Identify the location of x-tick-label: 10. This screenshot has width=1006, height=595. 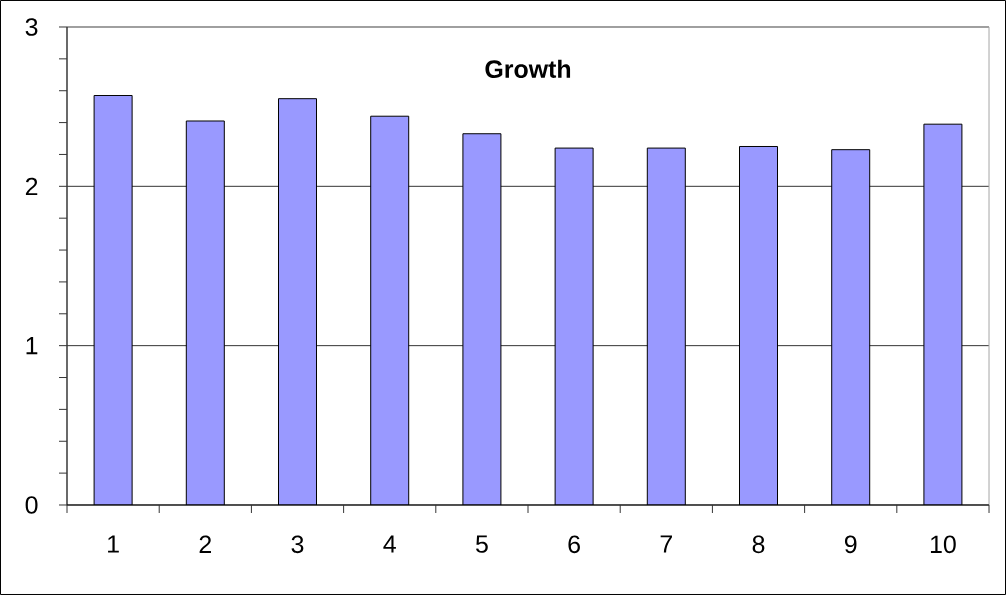
(943, 544).